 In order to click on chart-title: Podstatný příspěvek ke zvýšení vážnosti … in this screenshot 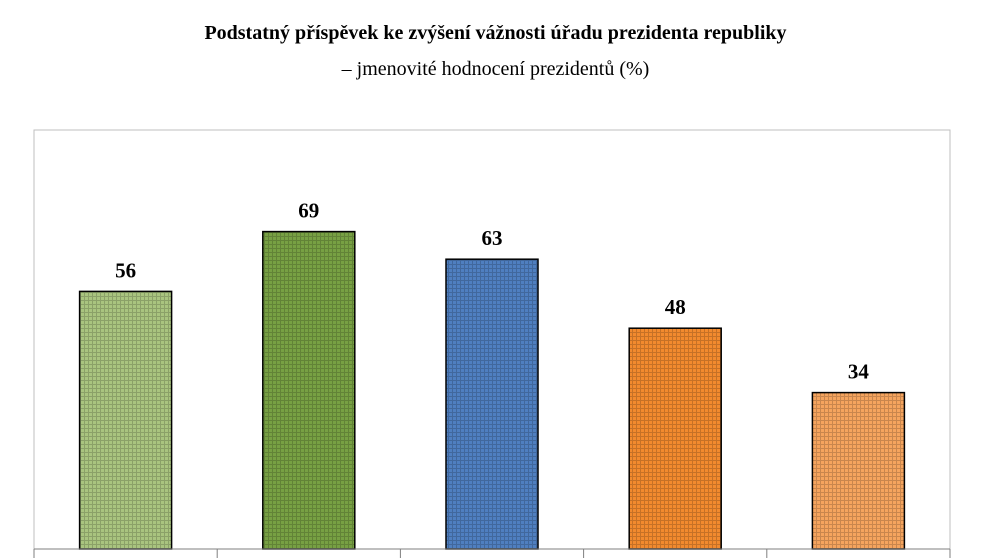, I will do `click(495, 33)`.